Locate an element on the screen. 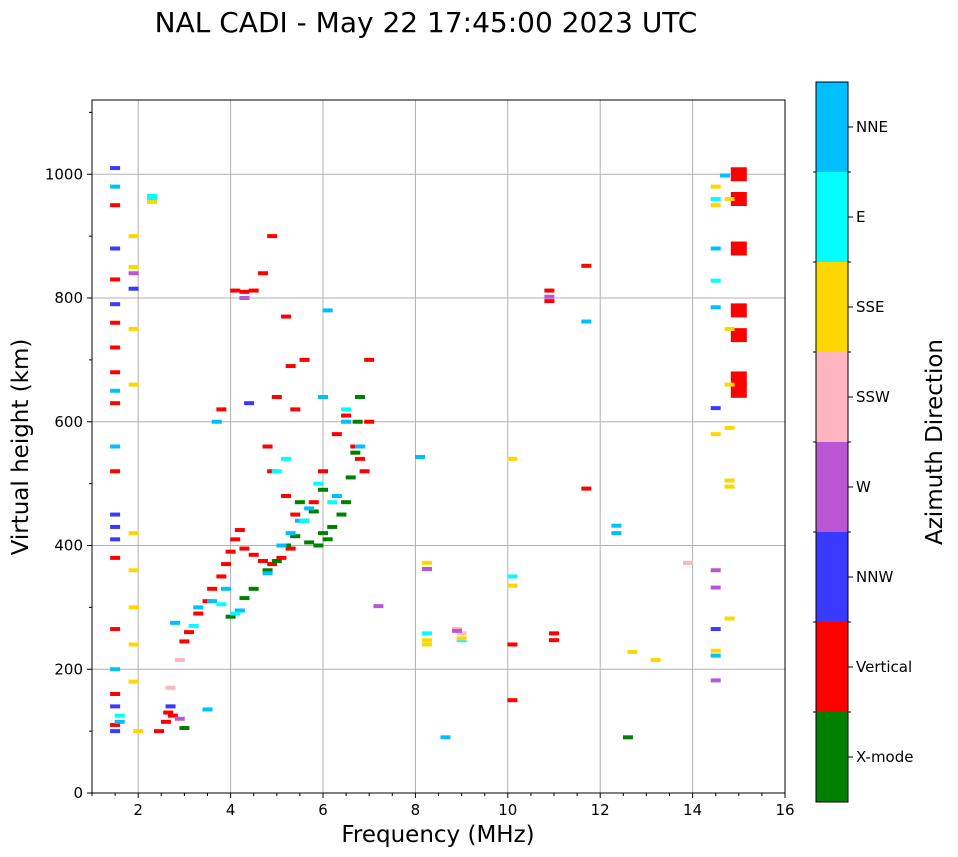 Image resolution: width=958 pixels, height=857 pixels. colorbar: NNE E SSE SSW W NNW Vertical X-mode is located at coordinates (863, 442).